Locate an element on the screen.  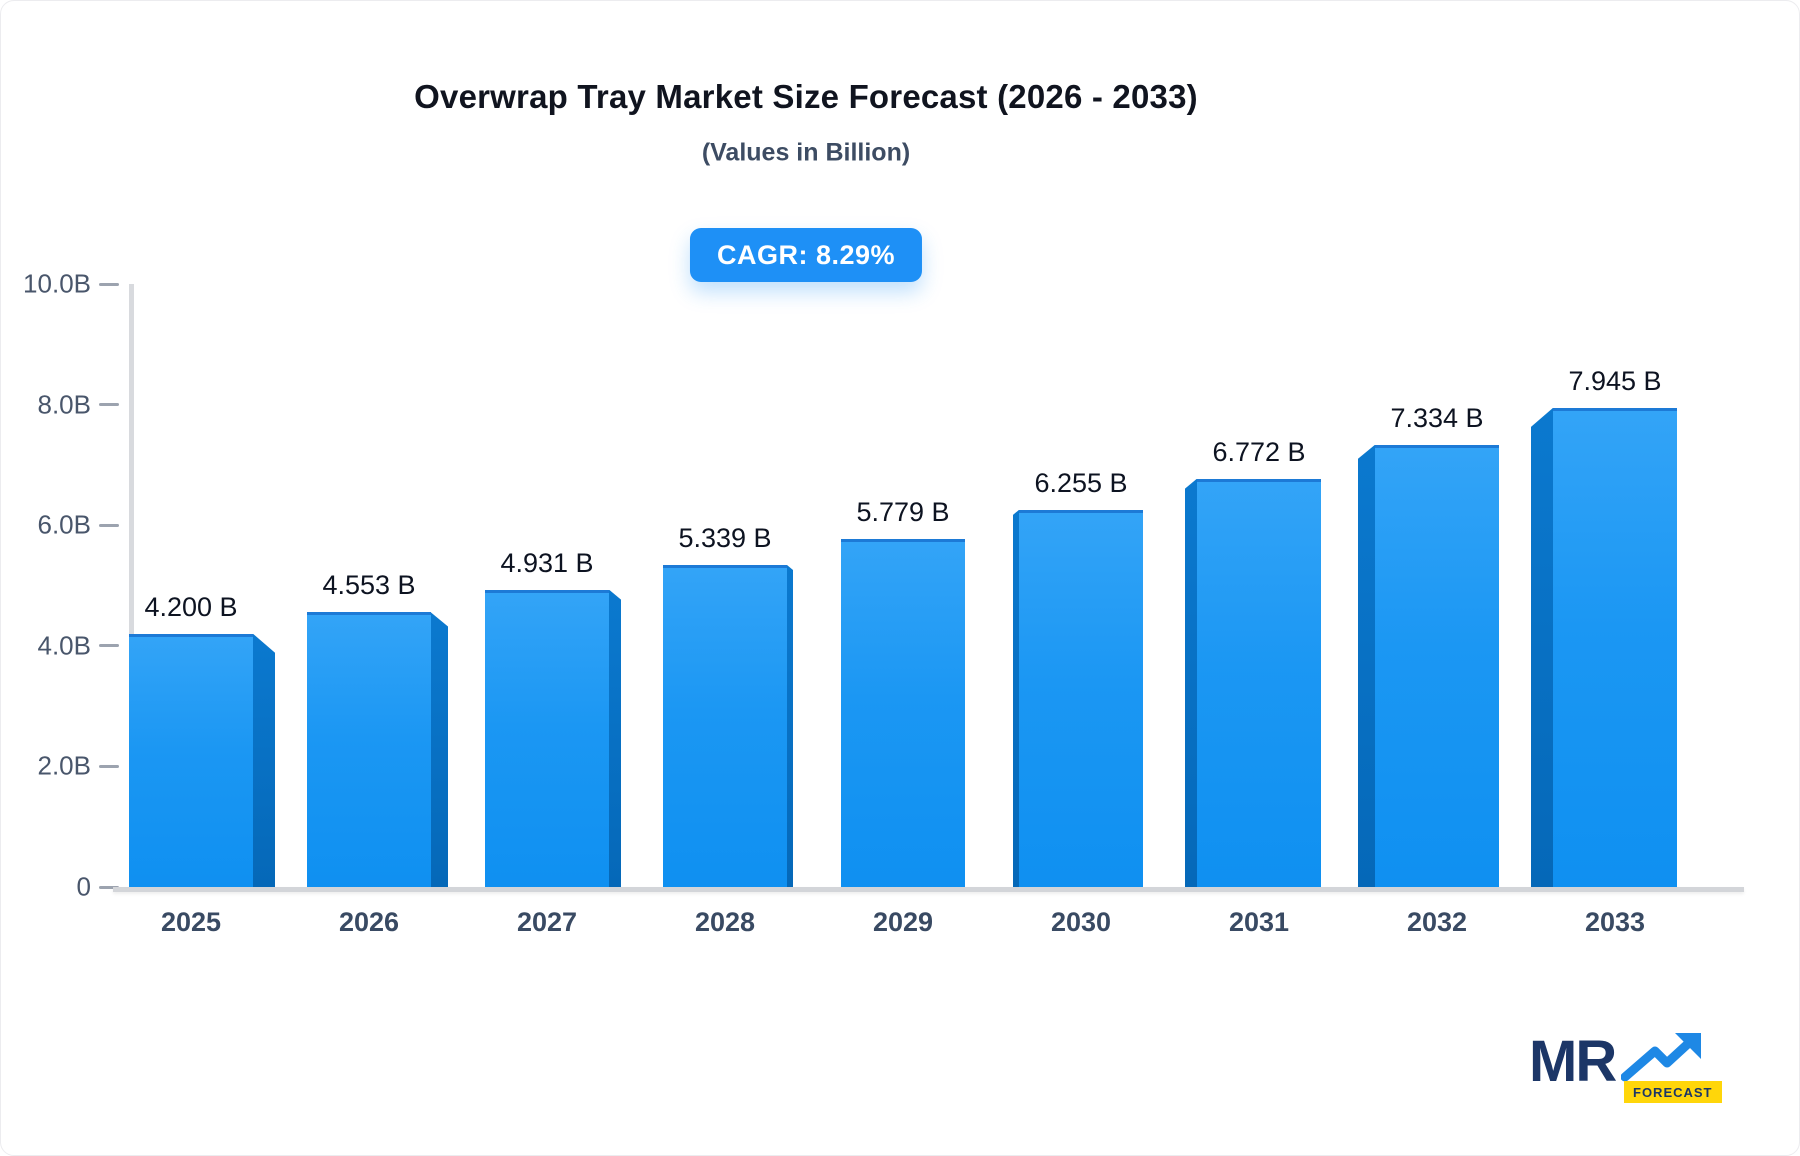
trend-arrow-icon is located at coordinates (1661, 1057).